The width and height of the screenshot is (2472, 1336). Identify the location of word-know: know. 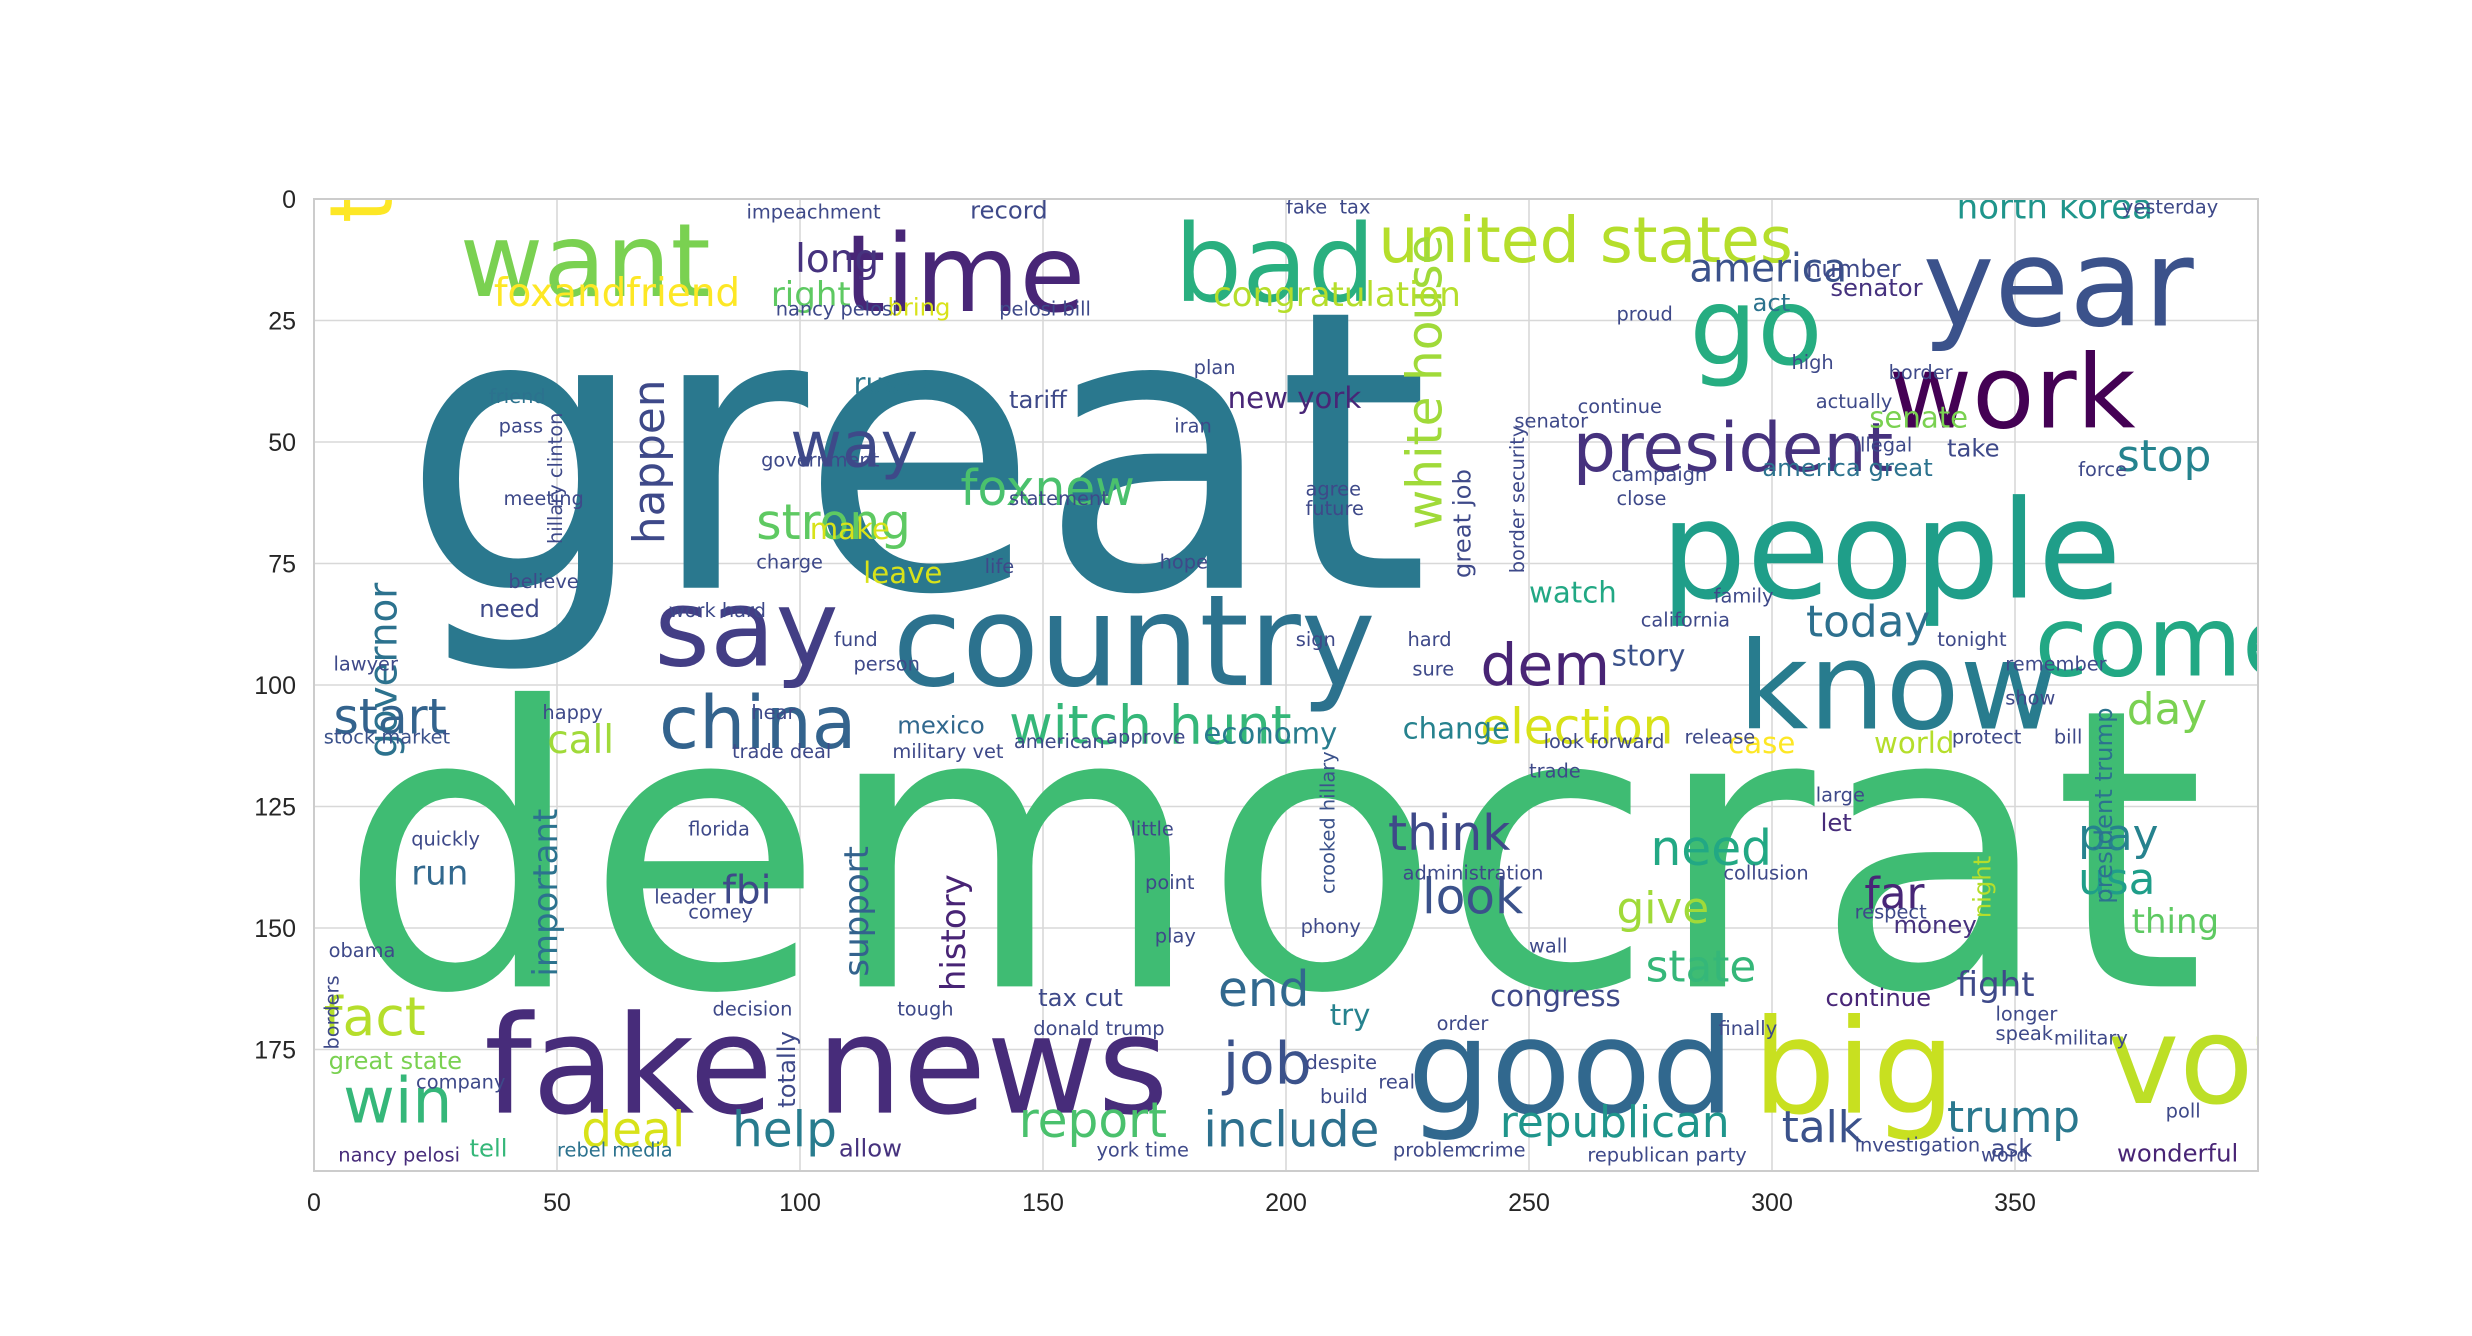
(1898, 687).